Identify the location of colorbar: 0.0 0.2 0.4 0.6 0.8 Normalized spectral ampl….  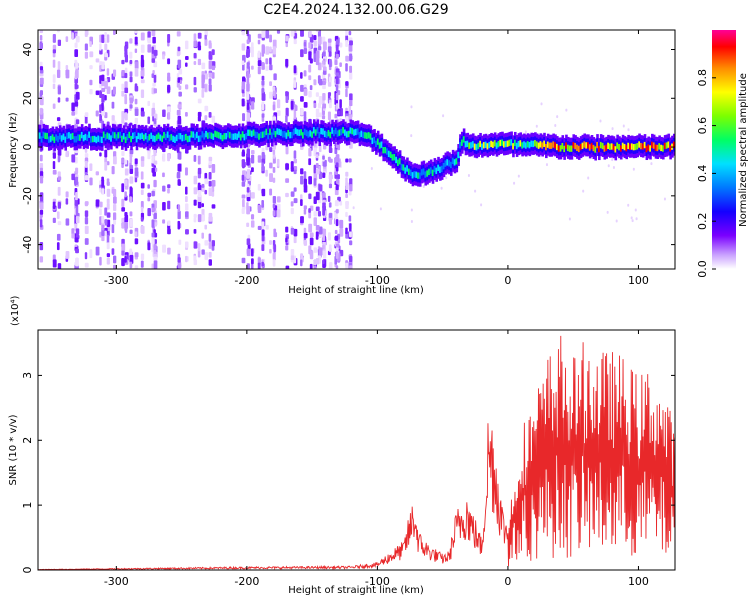
(722, 154).